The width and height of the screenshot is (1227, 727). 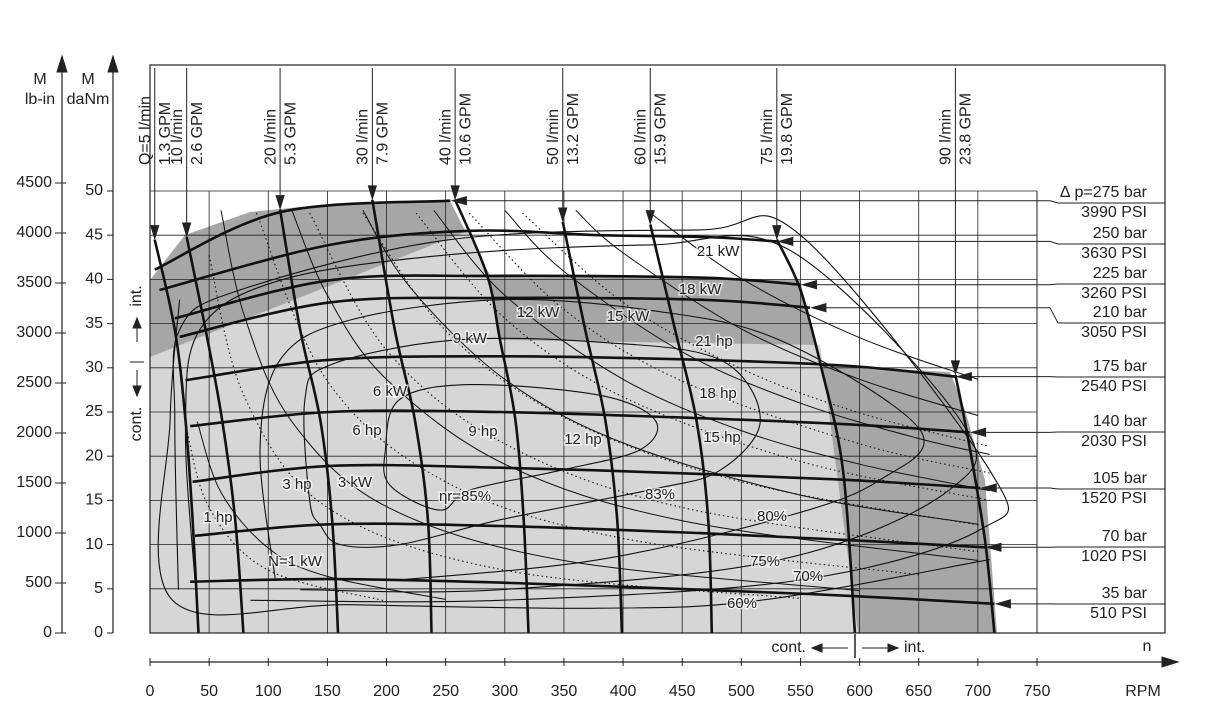 What do you see at coordinates (1170, 662) in the screenshot?
I see `x-axis-arrow` at bounding box center [1170, 662].